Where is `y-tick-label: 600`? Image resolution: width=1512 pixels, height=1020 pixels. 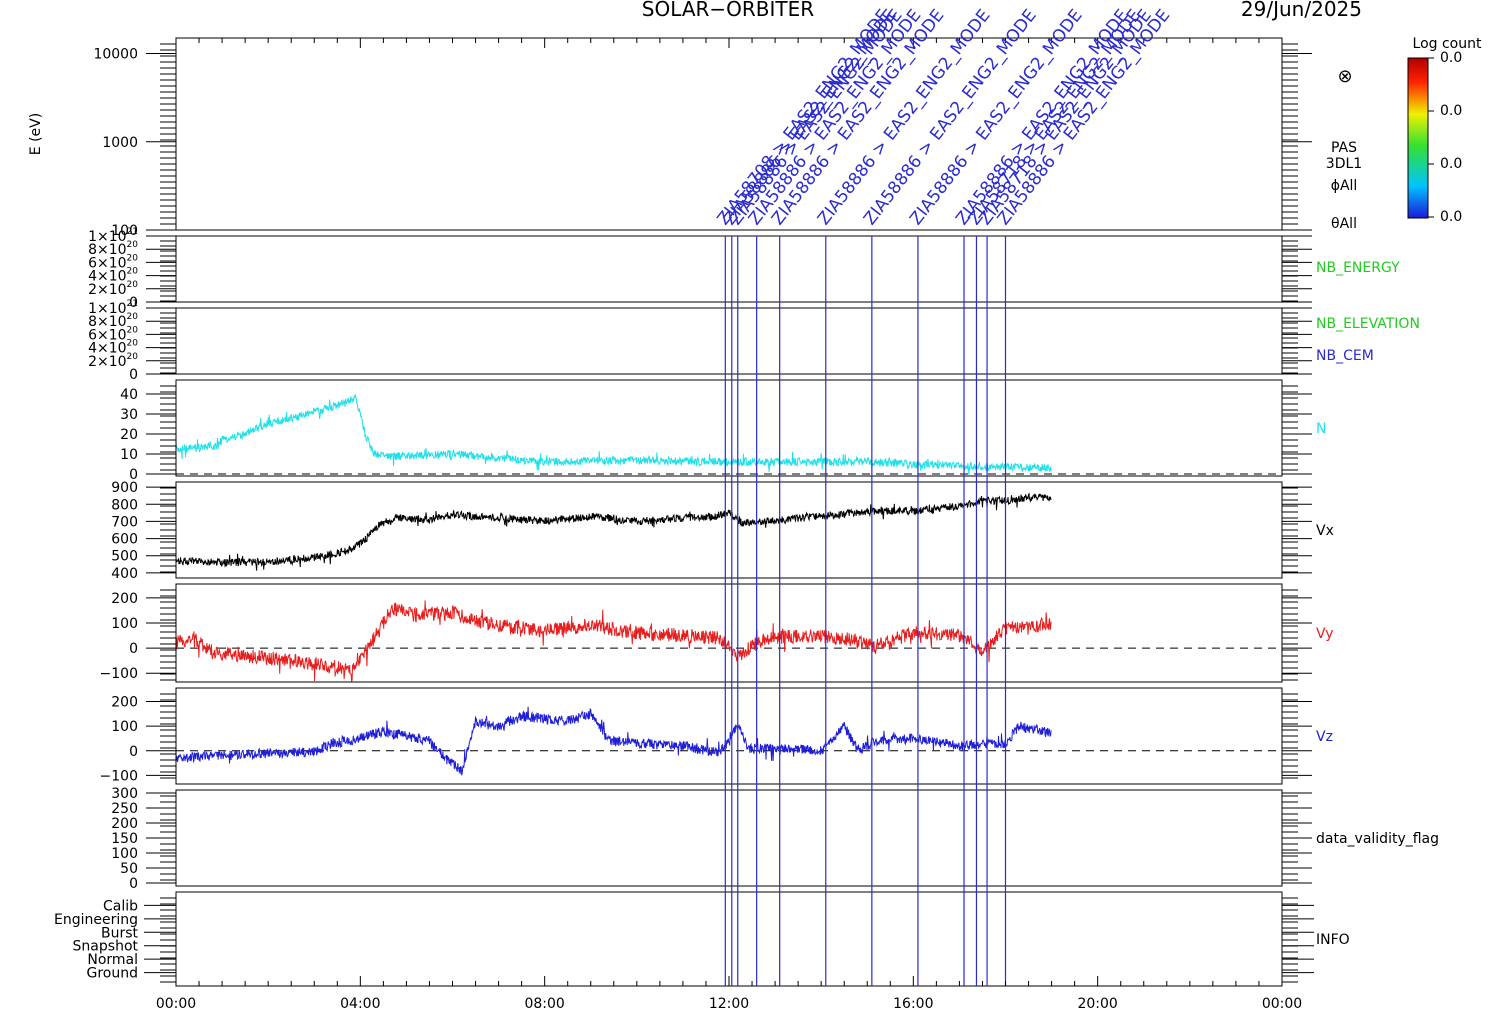
y-tick-label: 600 is located at coordinates (124, 540).